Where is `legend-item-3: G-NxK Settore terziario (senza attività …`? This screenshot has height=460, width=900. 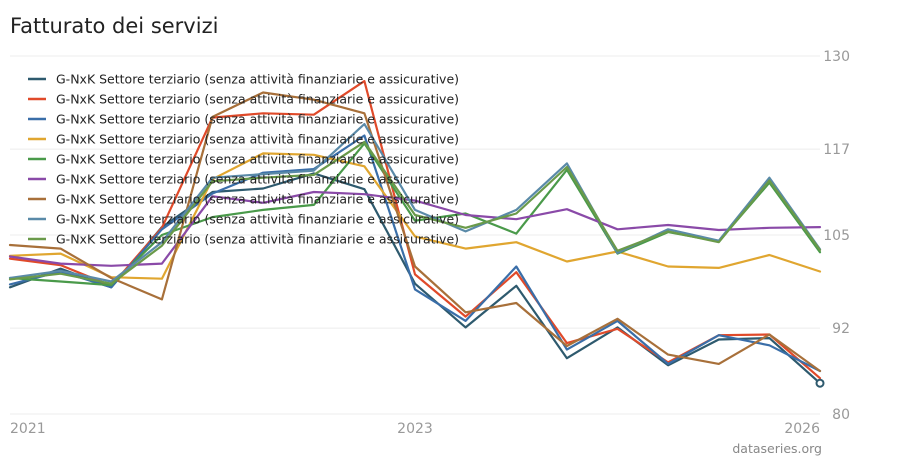 legend-item-3: G-NxK Settore terziario (senza attività … is located at coordinates (243, 119).